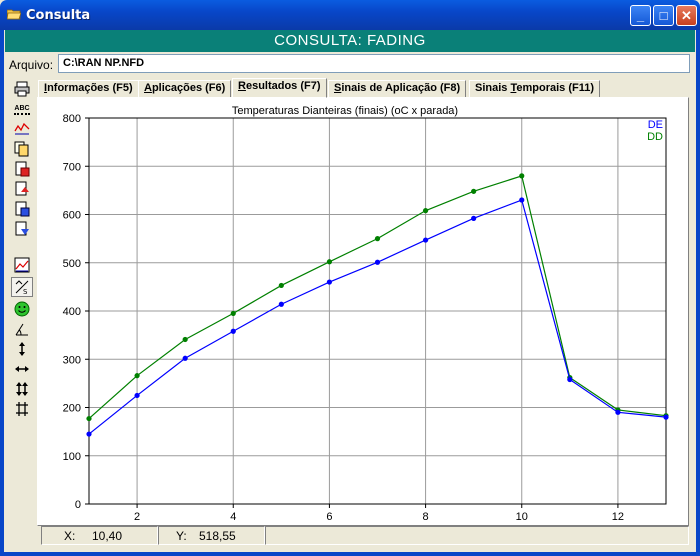  I want to click on window-title-bar: Consulta _ □ ✕, so click(350, 15).